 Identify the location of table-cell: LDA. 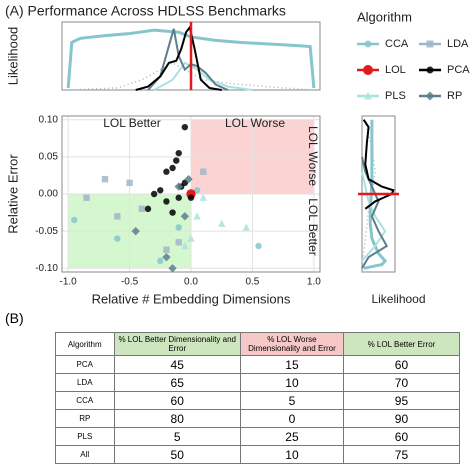
(85, 382).